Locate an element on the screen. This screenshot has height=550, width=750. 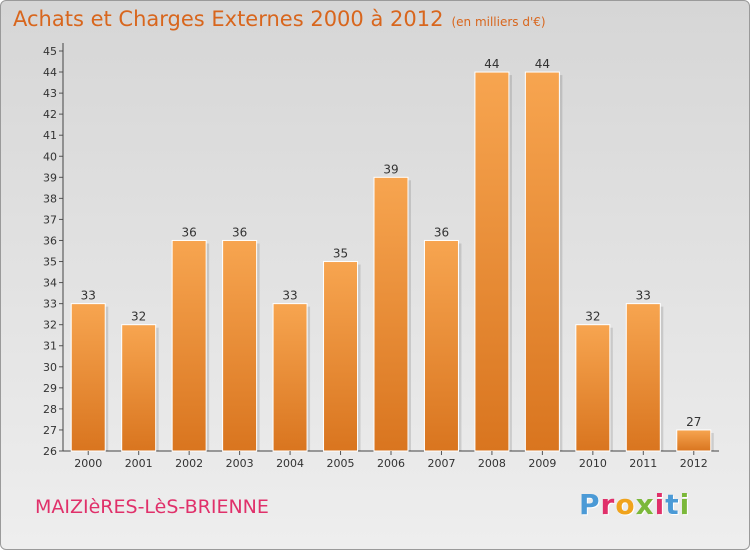
x-tick-label-2006: 2006 is located at coordinates (391, 463).